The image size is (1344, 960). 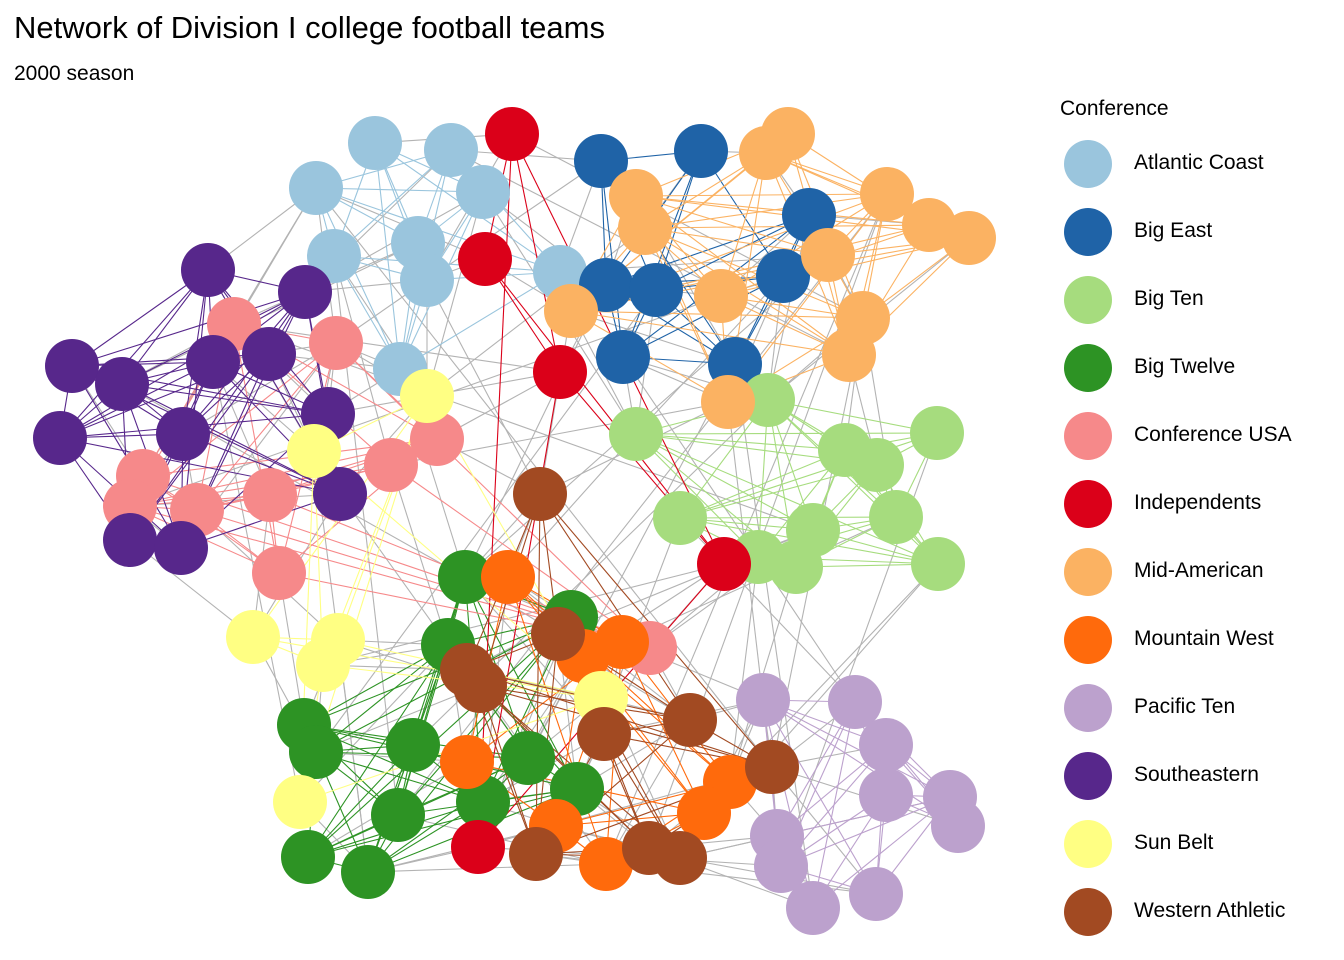 What do you see at coordinates (1198, 502) in the screenshot?
I see `legend-label: Independents` at bounding box center [1198, 502].